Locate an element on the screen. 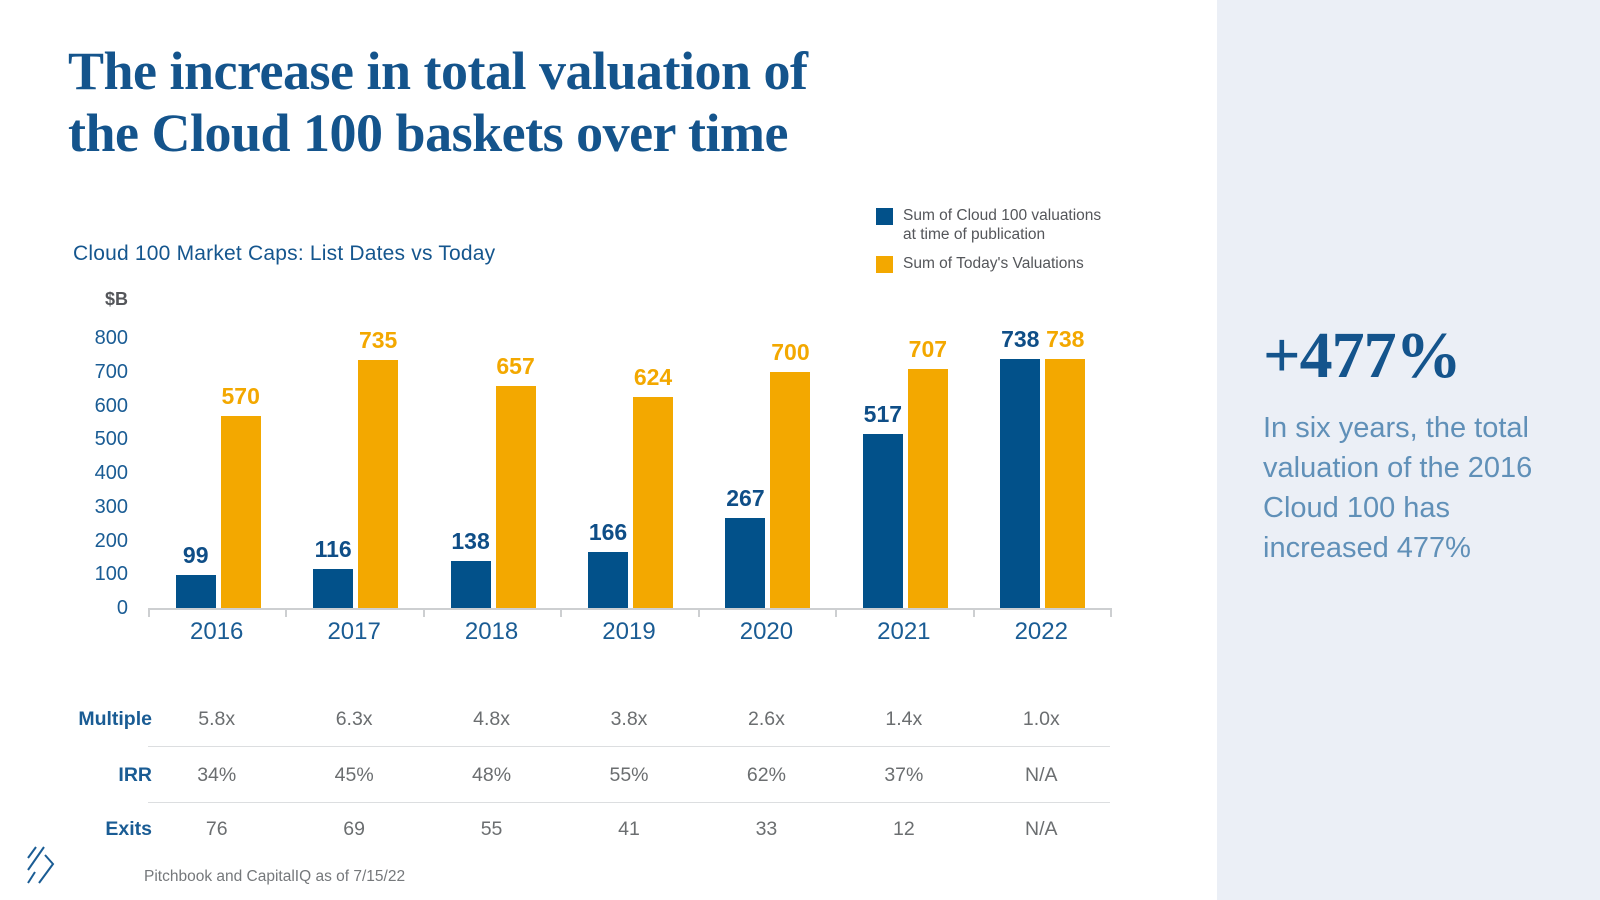 Image resolution: width=1600 pixels, height=900 pixels. table-cell: 37% is located at coordinates (904, 775).